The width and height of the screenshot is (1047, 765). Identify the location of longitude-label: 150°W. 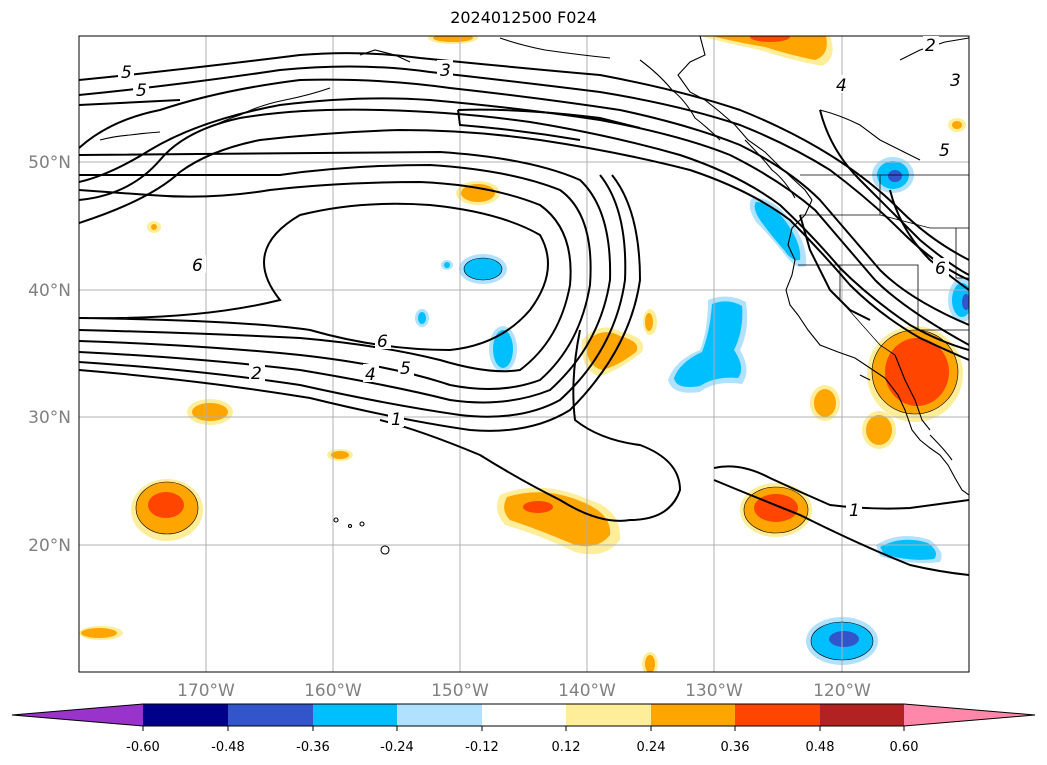
(460, 691).